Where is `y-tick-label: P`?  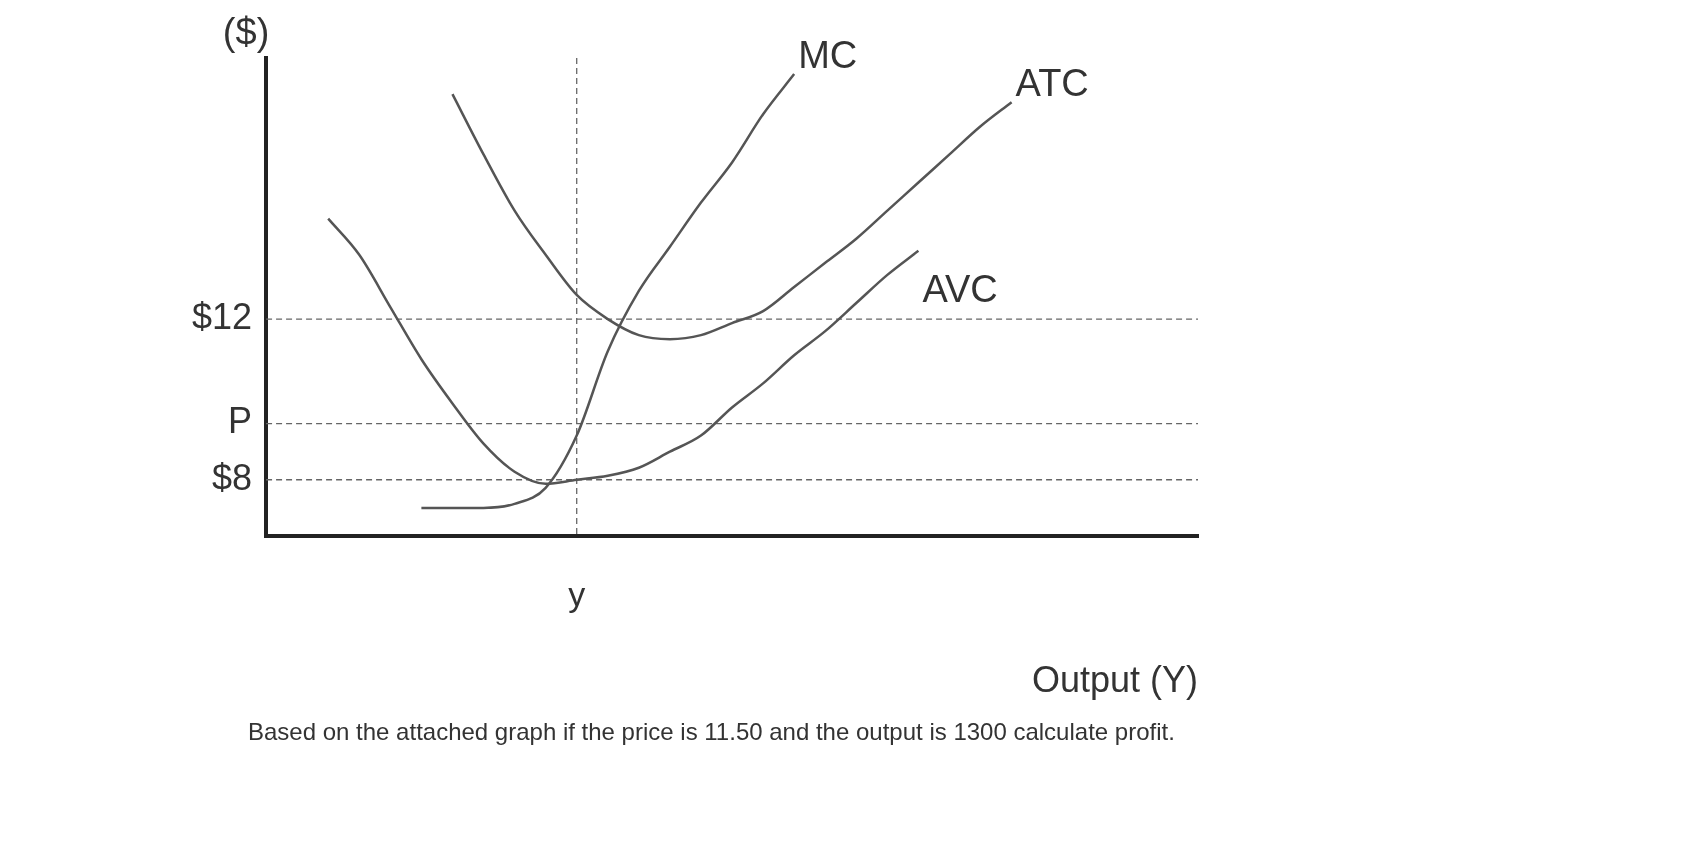 y-tick-label: P is located at coordinates (240, 421).